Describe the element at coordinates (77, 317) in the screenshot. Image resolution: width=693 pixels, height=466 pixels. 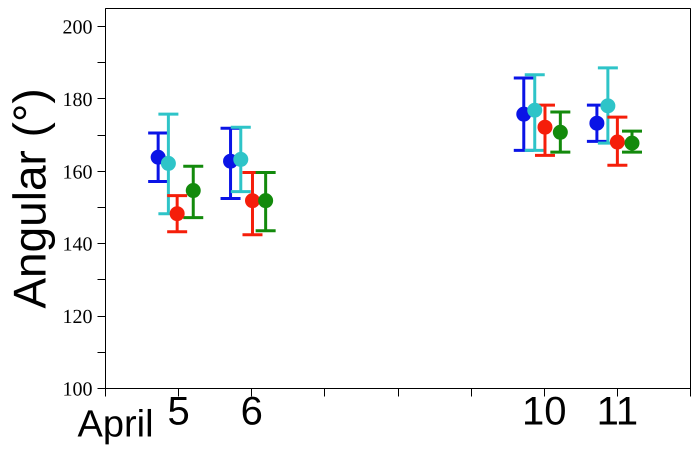
I see `y-tick-label: 120` at that location.